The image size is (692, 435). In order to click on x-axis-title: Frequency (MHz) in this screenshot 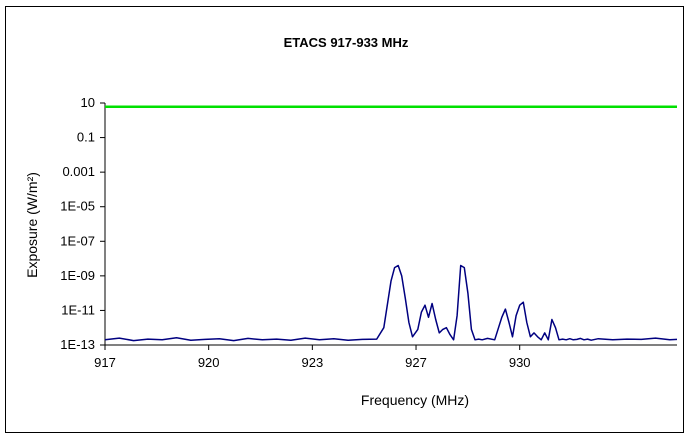, I will do `click(415, 400)`.